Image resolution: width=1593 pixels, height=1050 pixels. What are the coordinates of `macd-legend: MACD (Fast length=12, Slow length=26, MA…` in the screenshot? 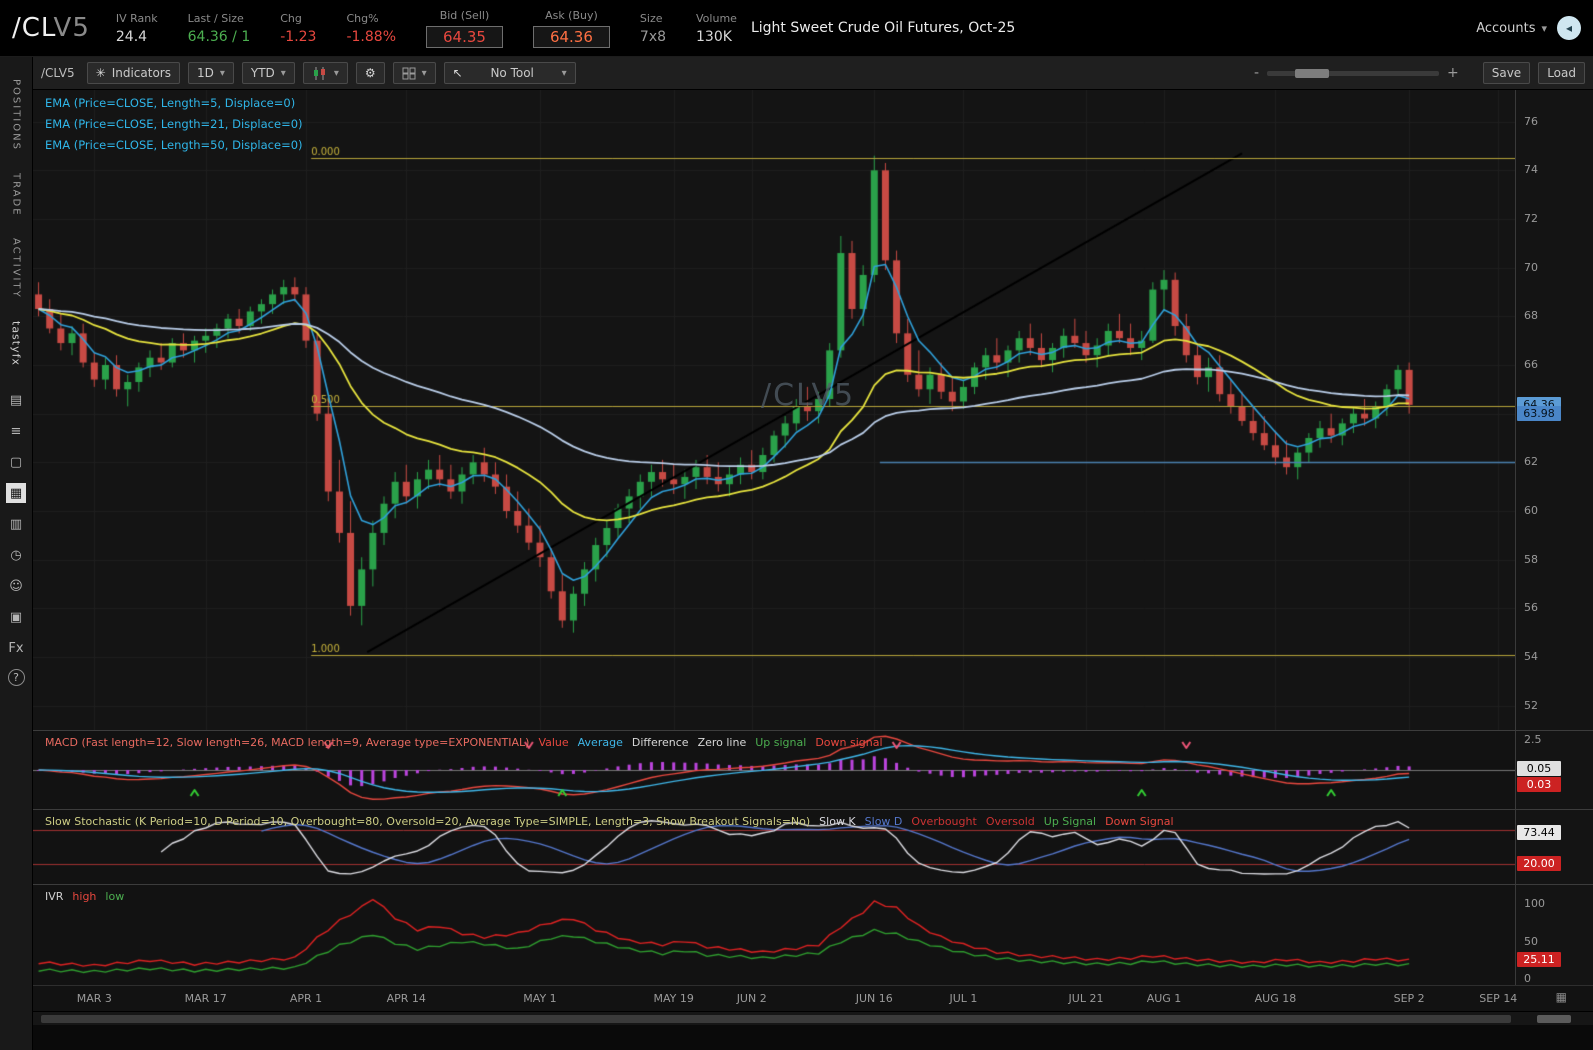 It's located at (464, 742).